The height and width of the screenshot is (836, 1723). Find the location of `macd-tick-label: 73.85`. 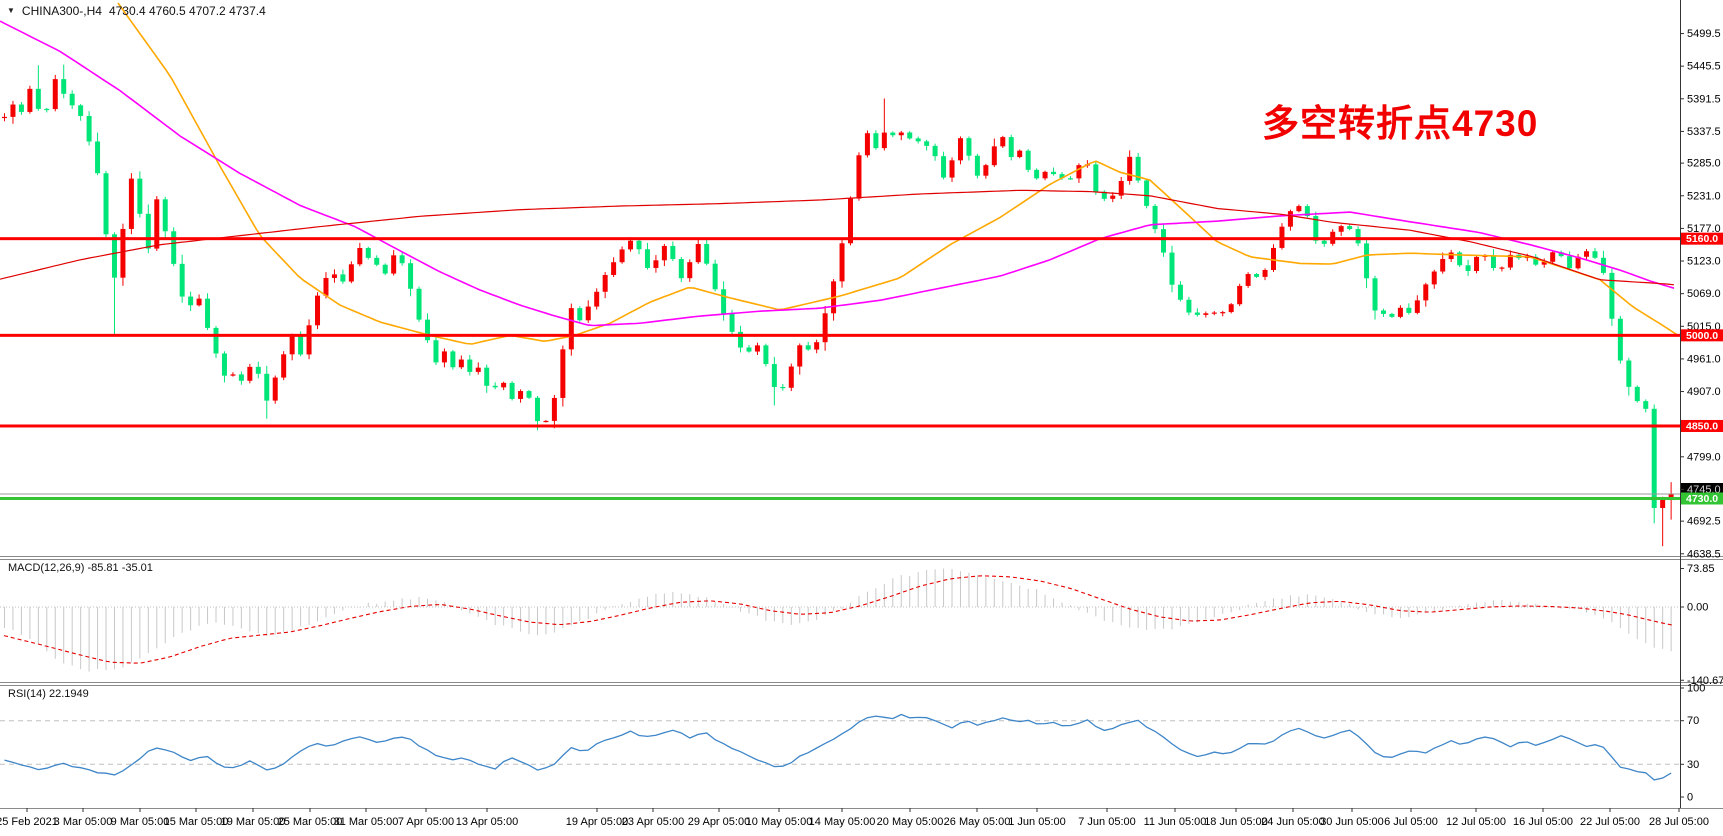

macd-tick-label: 73.85 is located at coordinates (1701, 569).